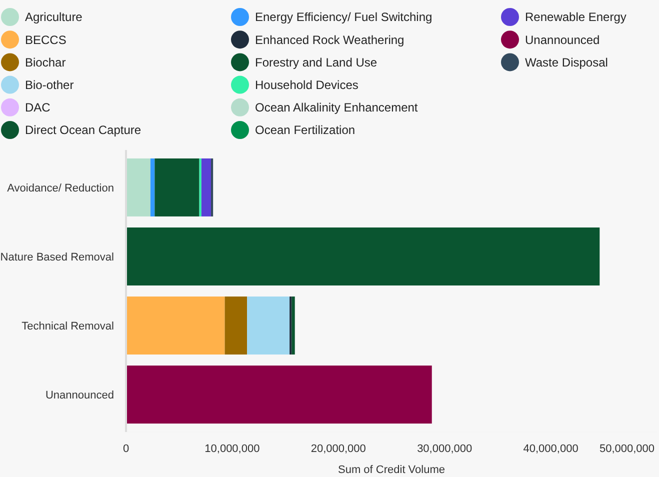 This screenshot has height=477, width=659. I want to click on x-tick-label: 20,000,000, so click(338, 449).